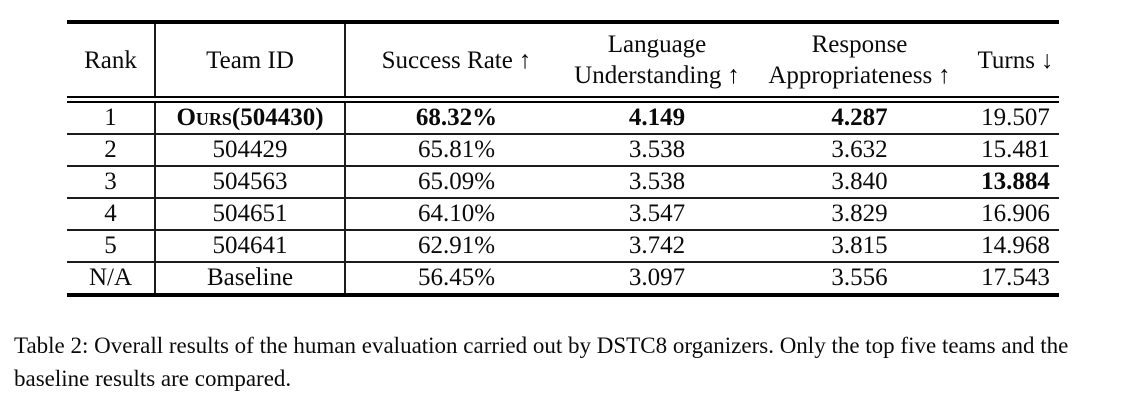 The image size is (1138, 411). Describe the element at coordinates (1047, 60) in the screenshot. I see `down-arrow-icon: ↓` at that location.